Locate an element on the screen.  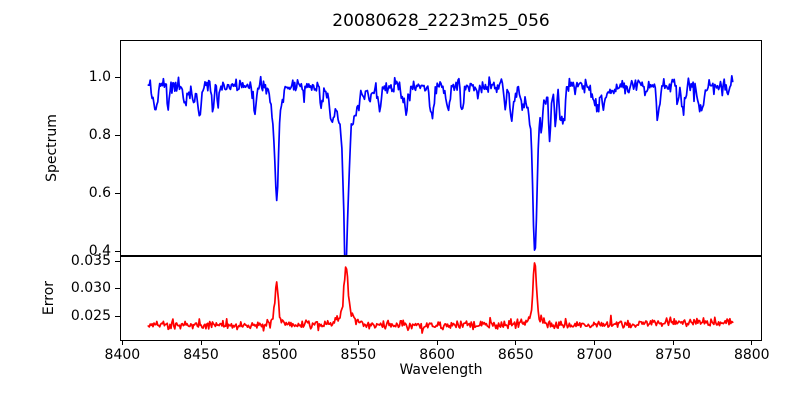
error-line is located at coordinates (440, 298).